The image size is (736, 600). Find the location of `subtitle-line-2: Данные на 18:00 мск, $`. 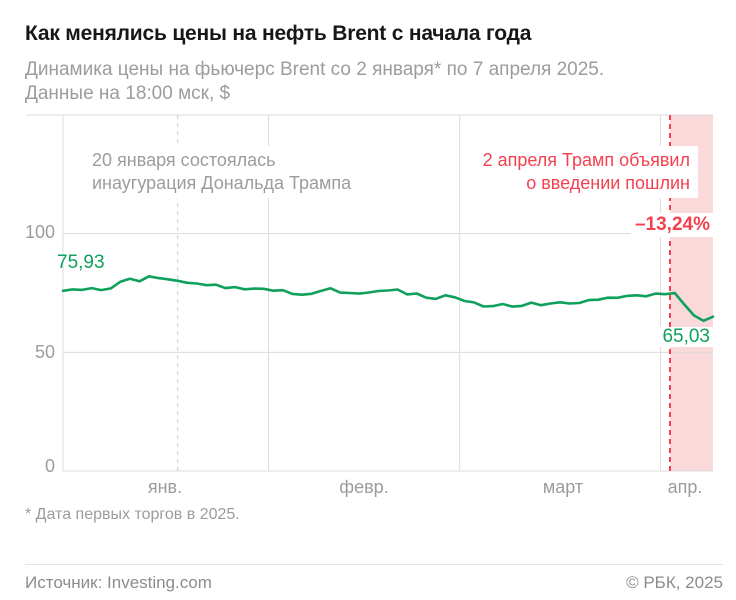

subtitle-line-2: Данные на 18:00 мск, $ is located at coordinates (128, 93).